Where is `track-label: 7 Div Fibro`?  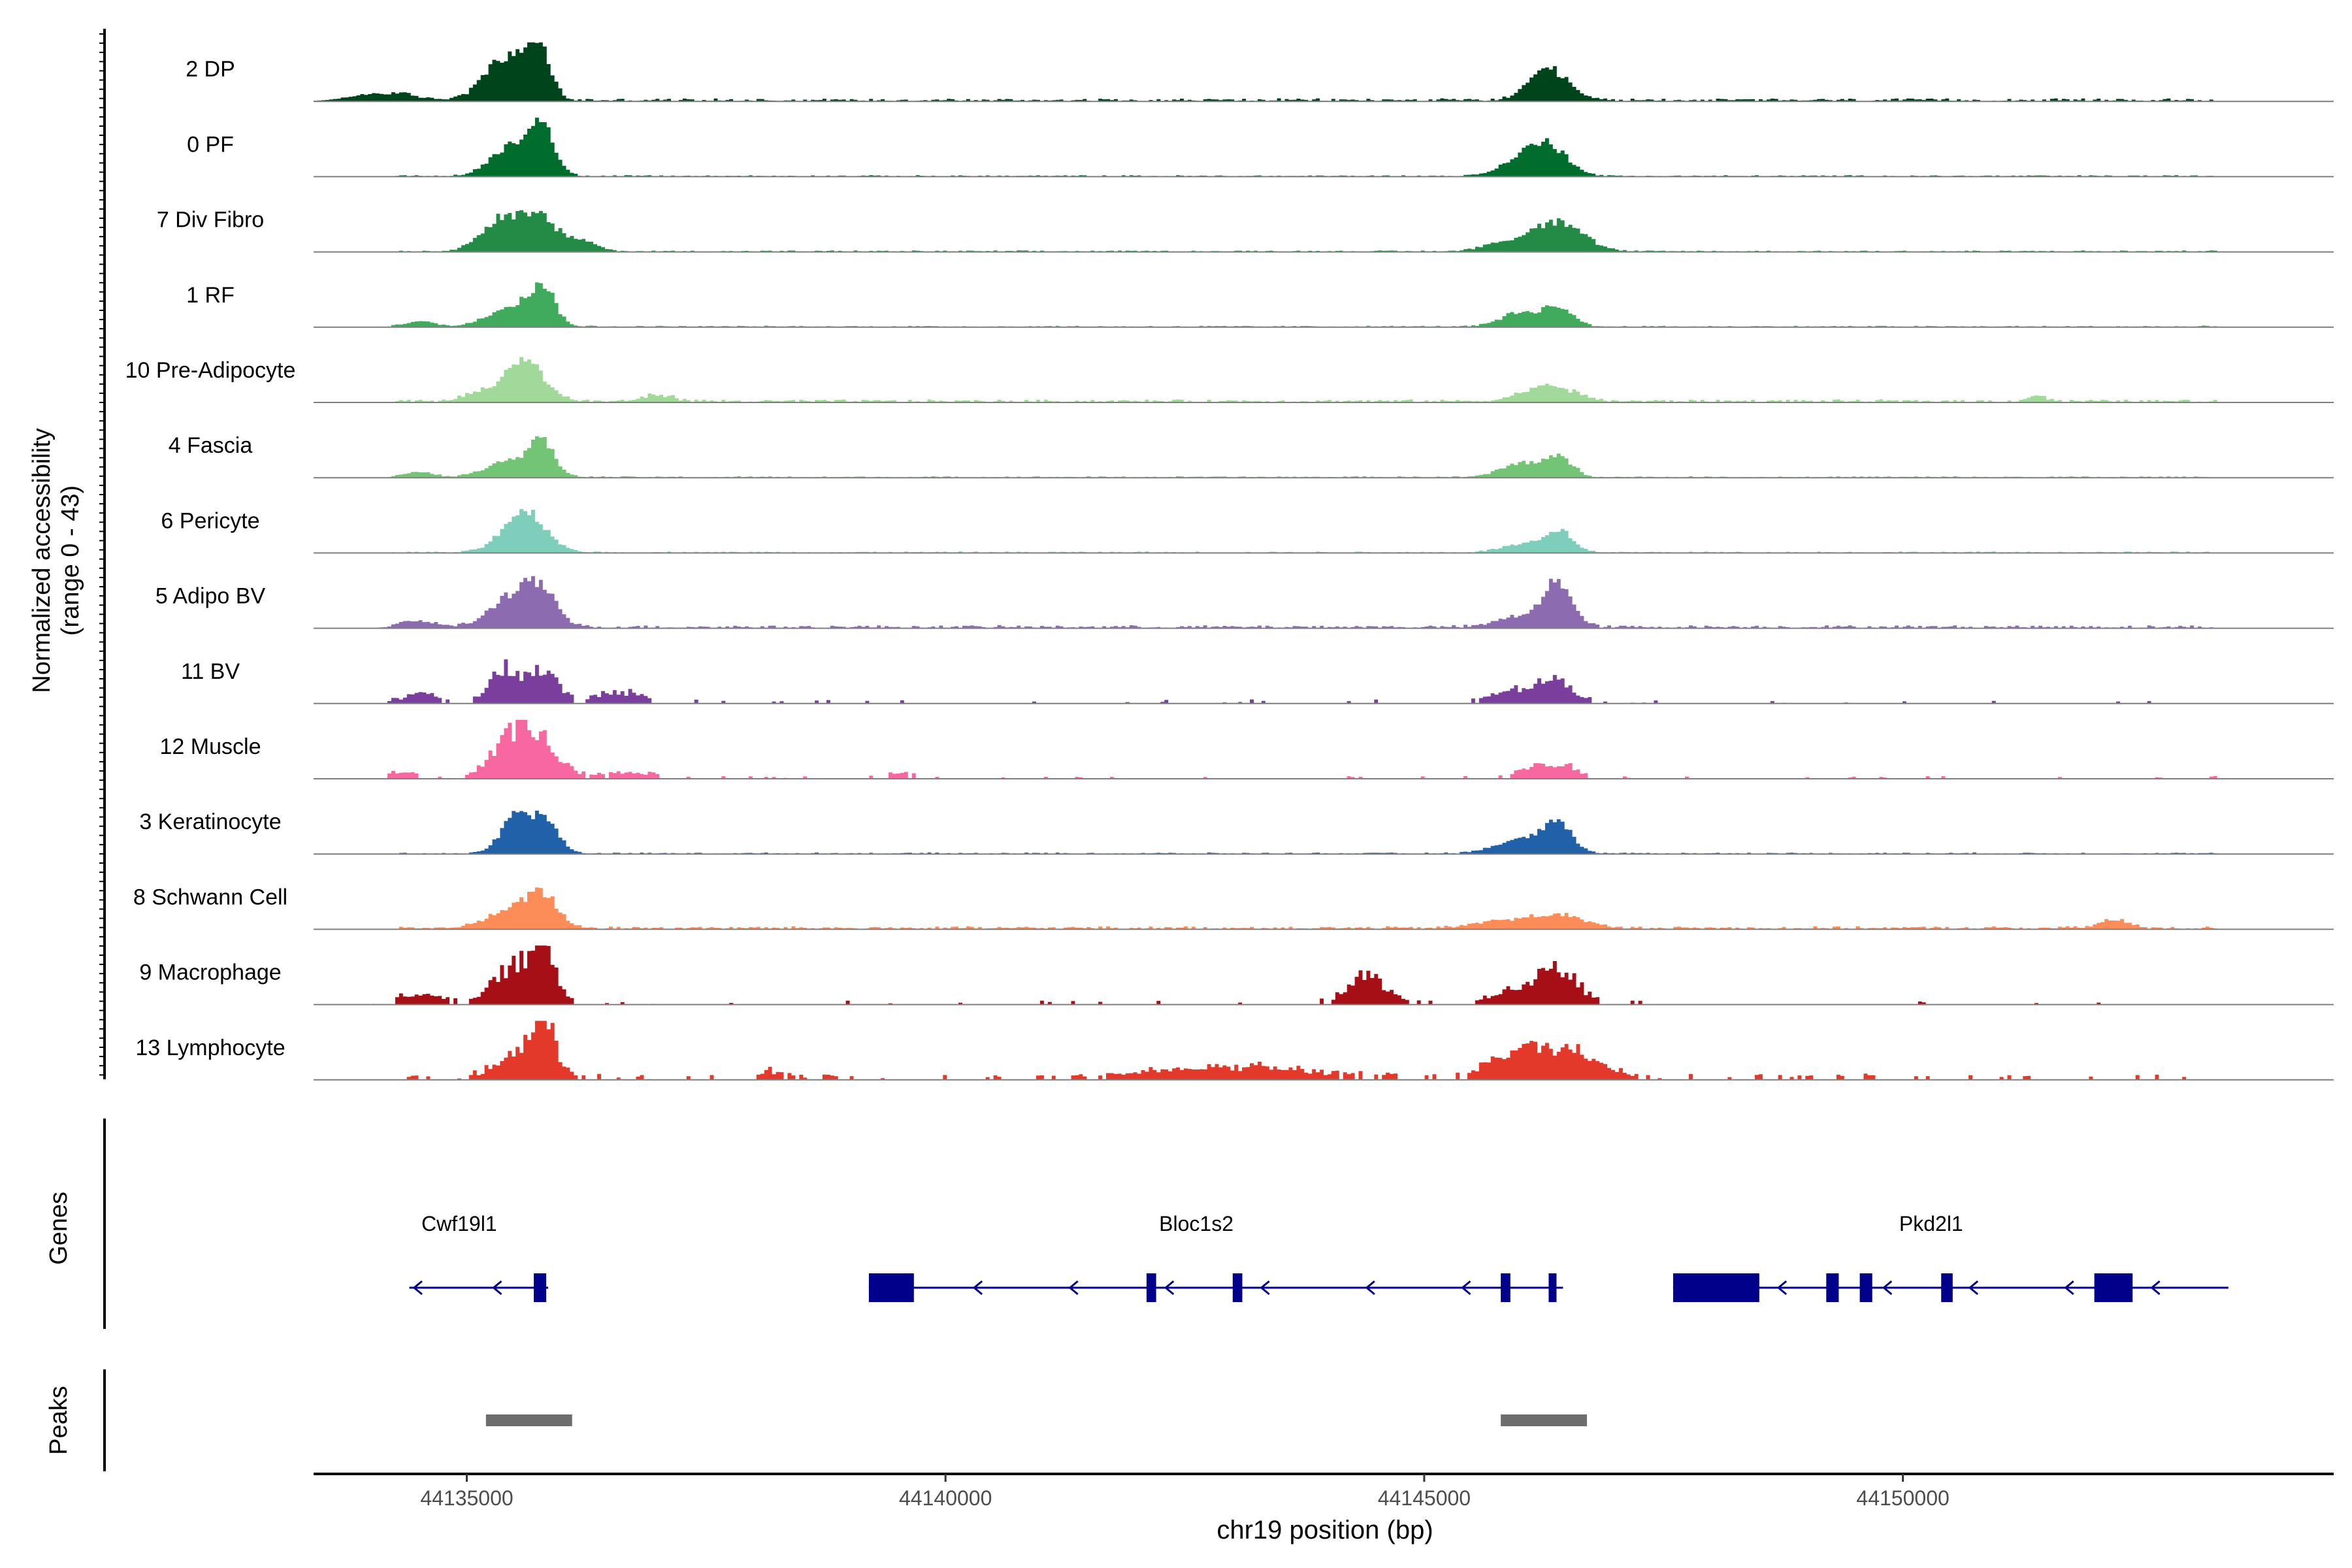
track-label: 7 Div Fibro is located at coordinates (210, 220).